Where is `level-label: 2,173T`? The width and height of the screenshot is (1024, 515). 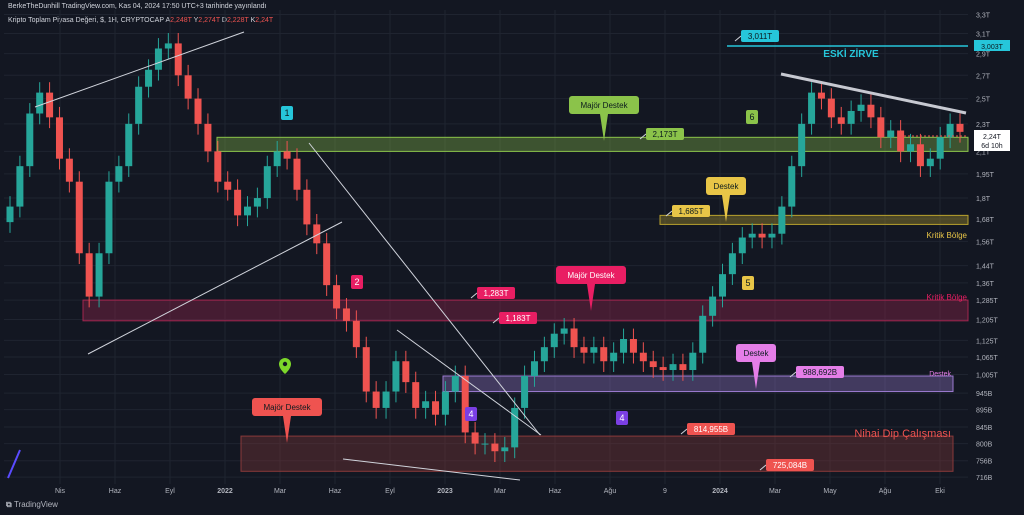 level-label: 2,173T is located at coordinates (665, 134).